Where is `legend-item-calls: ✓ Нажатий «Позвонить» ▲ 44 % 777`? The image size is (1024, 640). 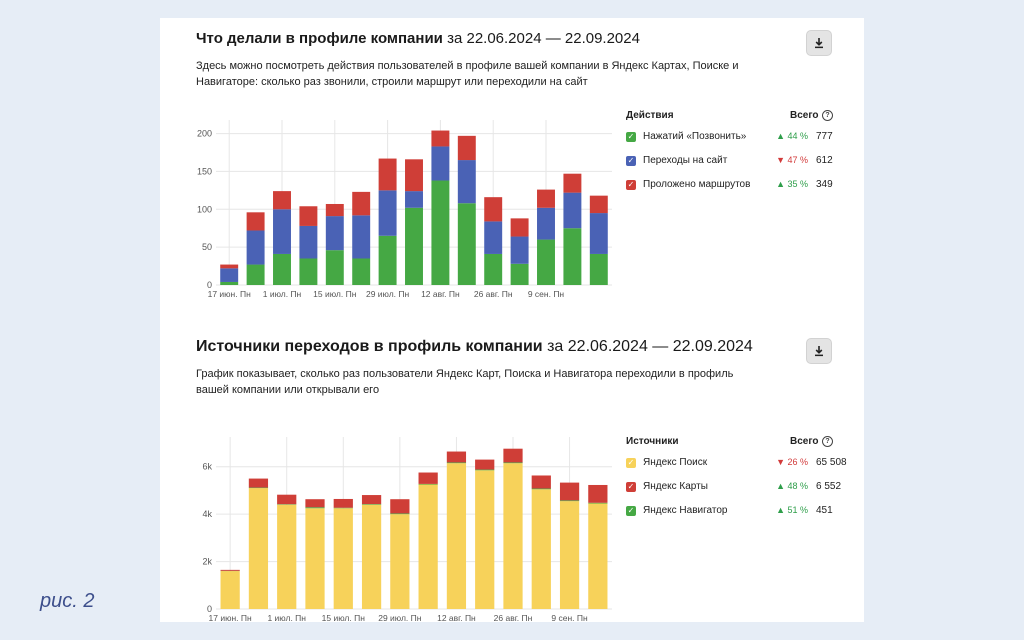 legend-item-calls: ✓ Нажатий «Позвонить» ▲ 44 % 777 is located at coordinates (731, 140).